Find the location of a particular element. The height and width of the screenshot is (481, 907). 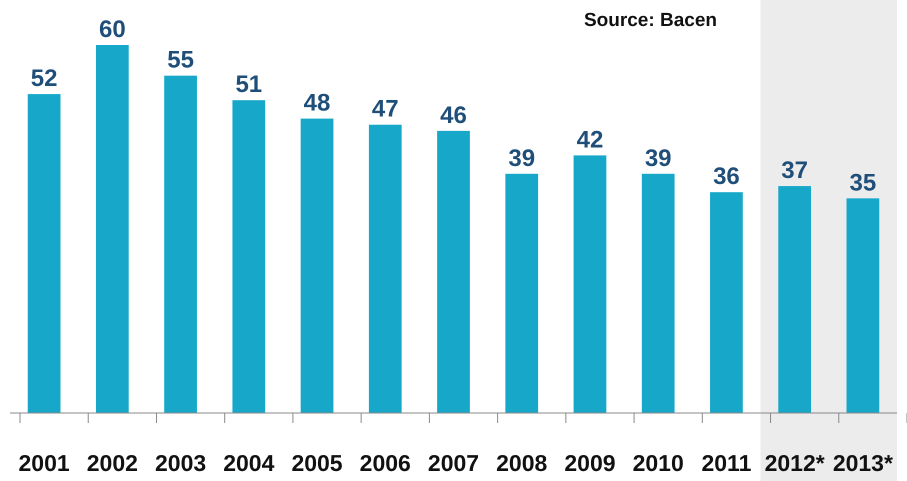

data-label: 52 is located at coordinates (44, 78).